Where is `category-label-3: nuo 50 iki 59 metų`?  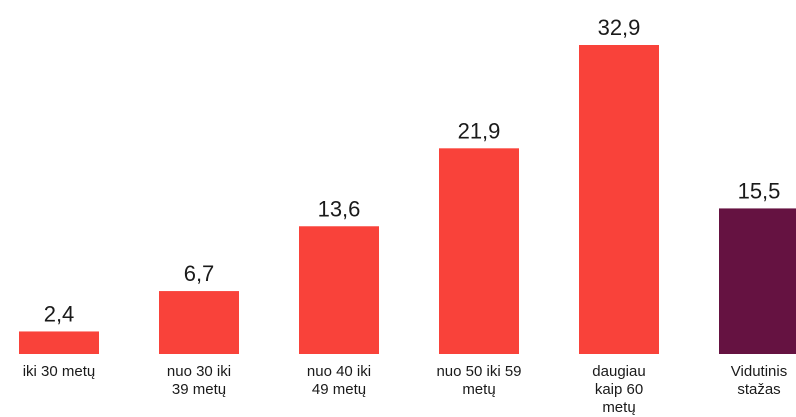
category-label-3: nuo 50 iki 59 metų is located at coordinates (478, 380).